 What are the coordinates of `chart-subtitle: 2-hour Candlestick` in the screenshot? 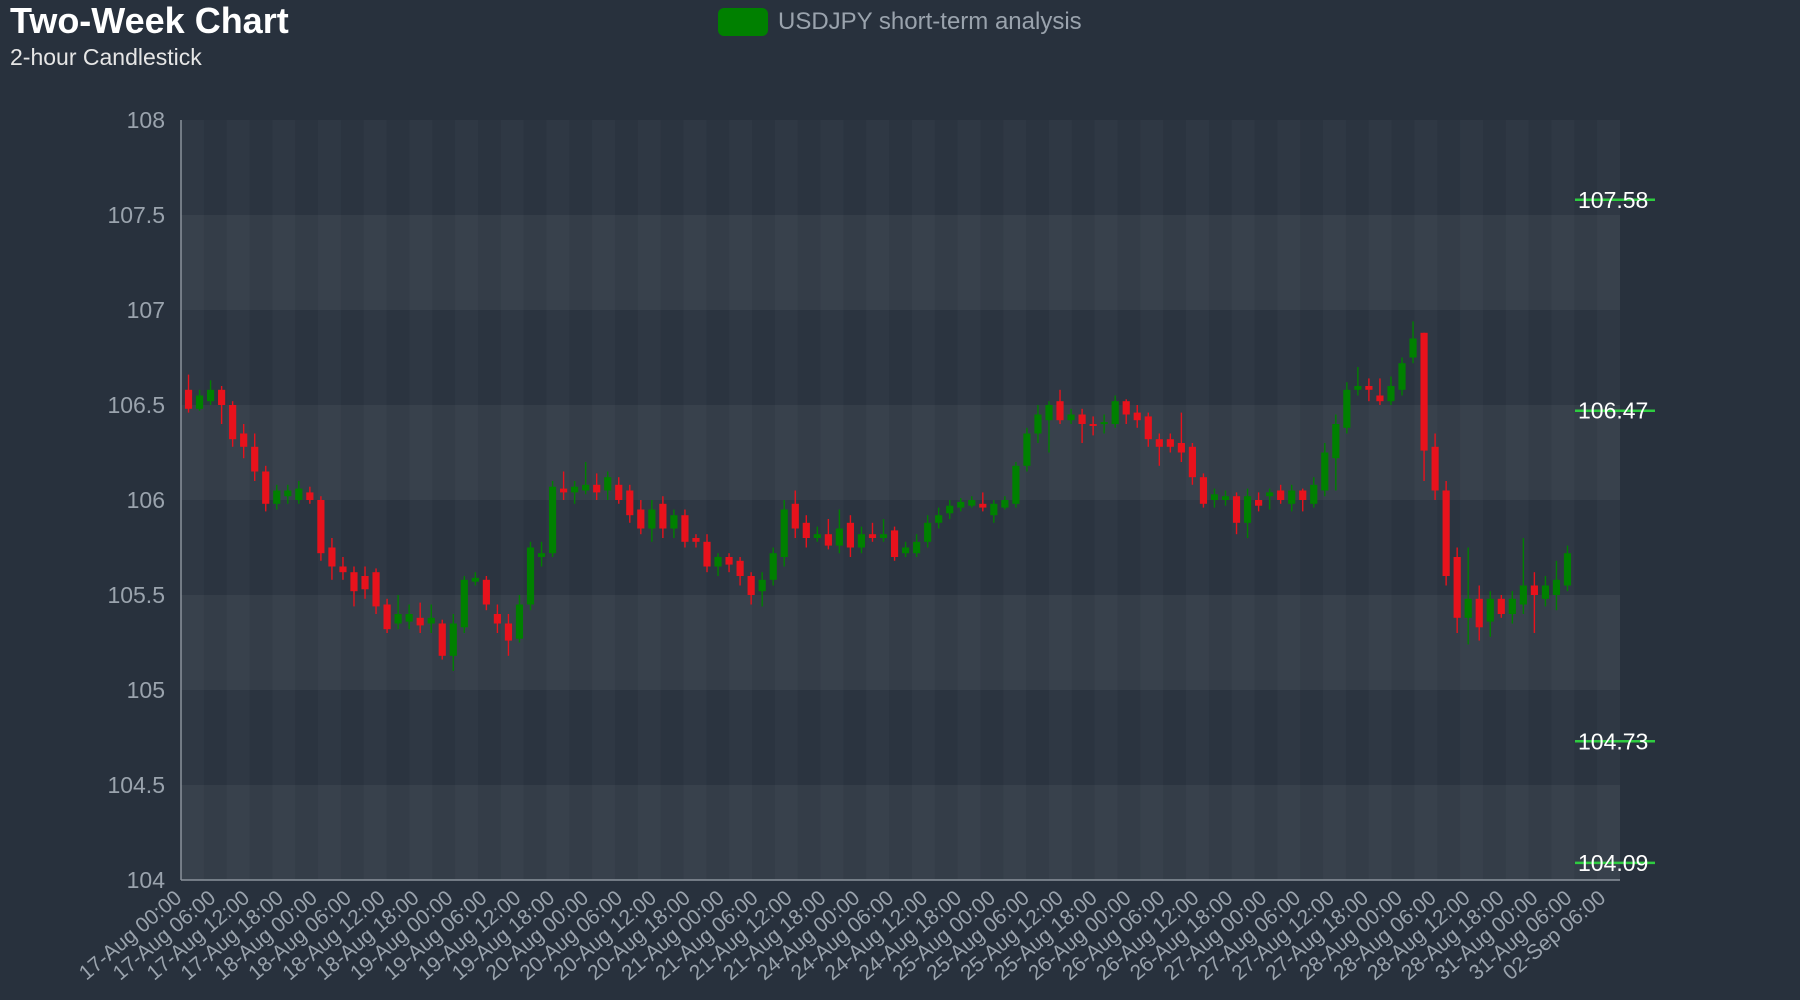 It's located at (106, 57).